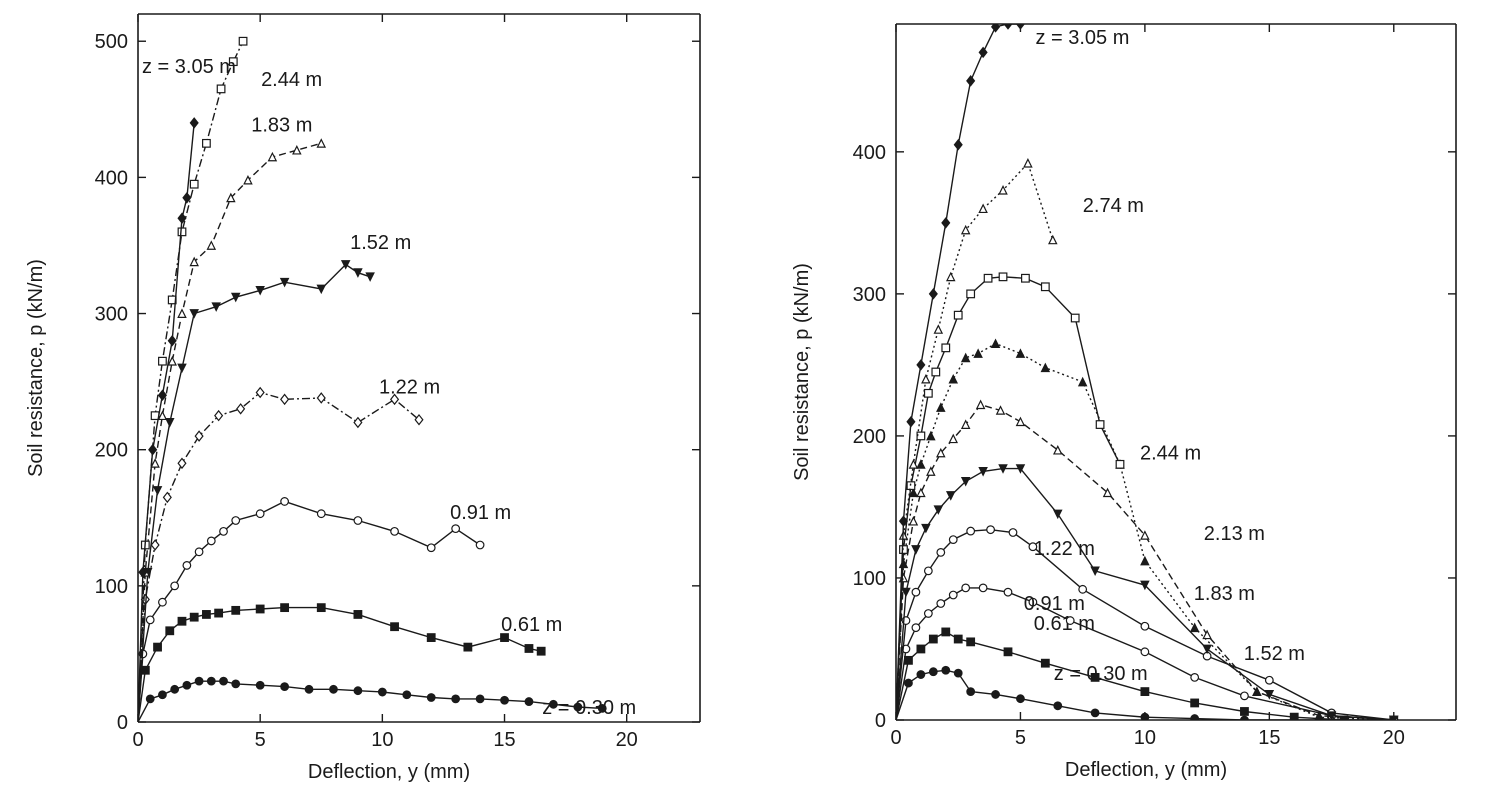 This screenshot has width=1504, height=800. I want to click on y-tick-label: 100, so click(111, 587).